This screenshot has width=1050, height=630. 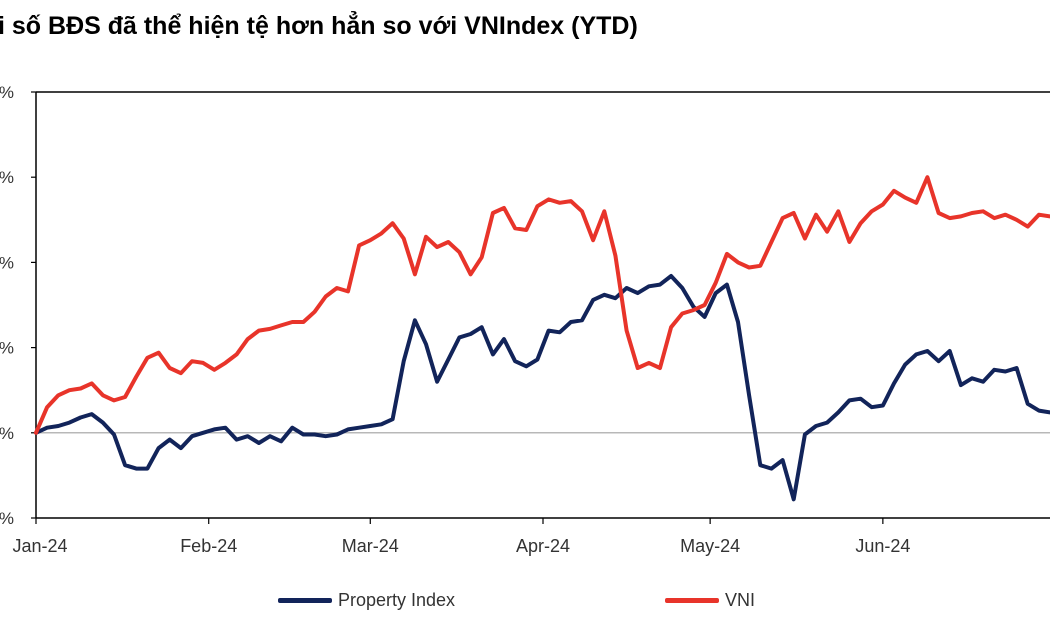 What do you see at coordinates (710, 546) in the screenshot?
I see `x-tick-label: May-24` at bounding box center [710, 546].